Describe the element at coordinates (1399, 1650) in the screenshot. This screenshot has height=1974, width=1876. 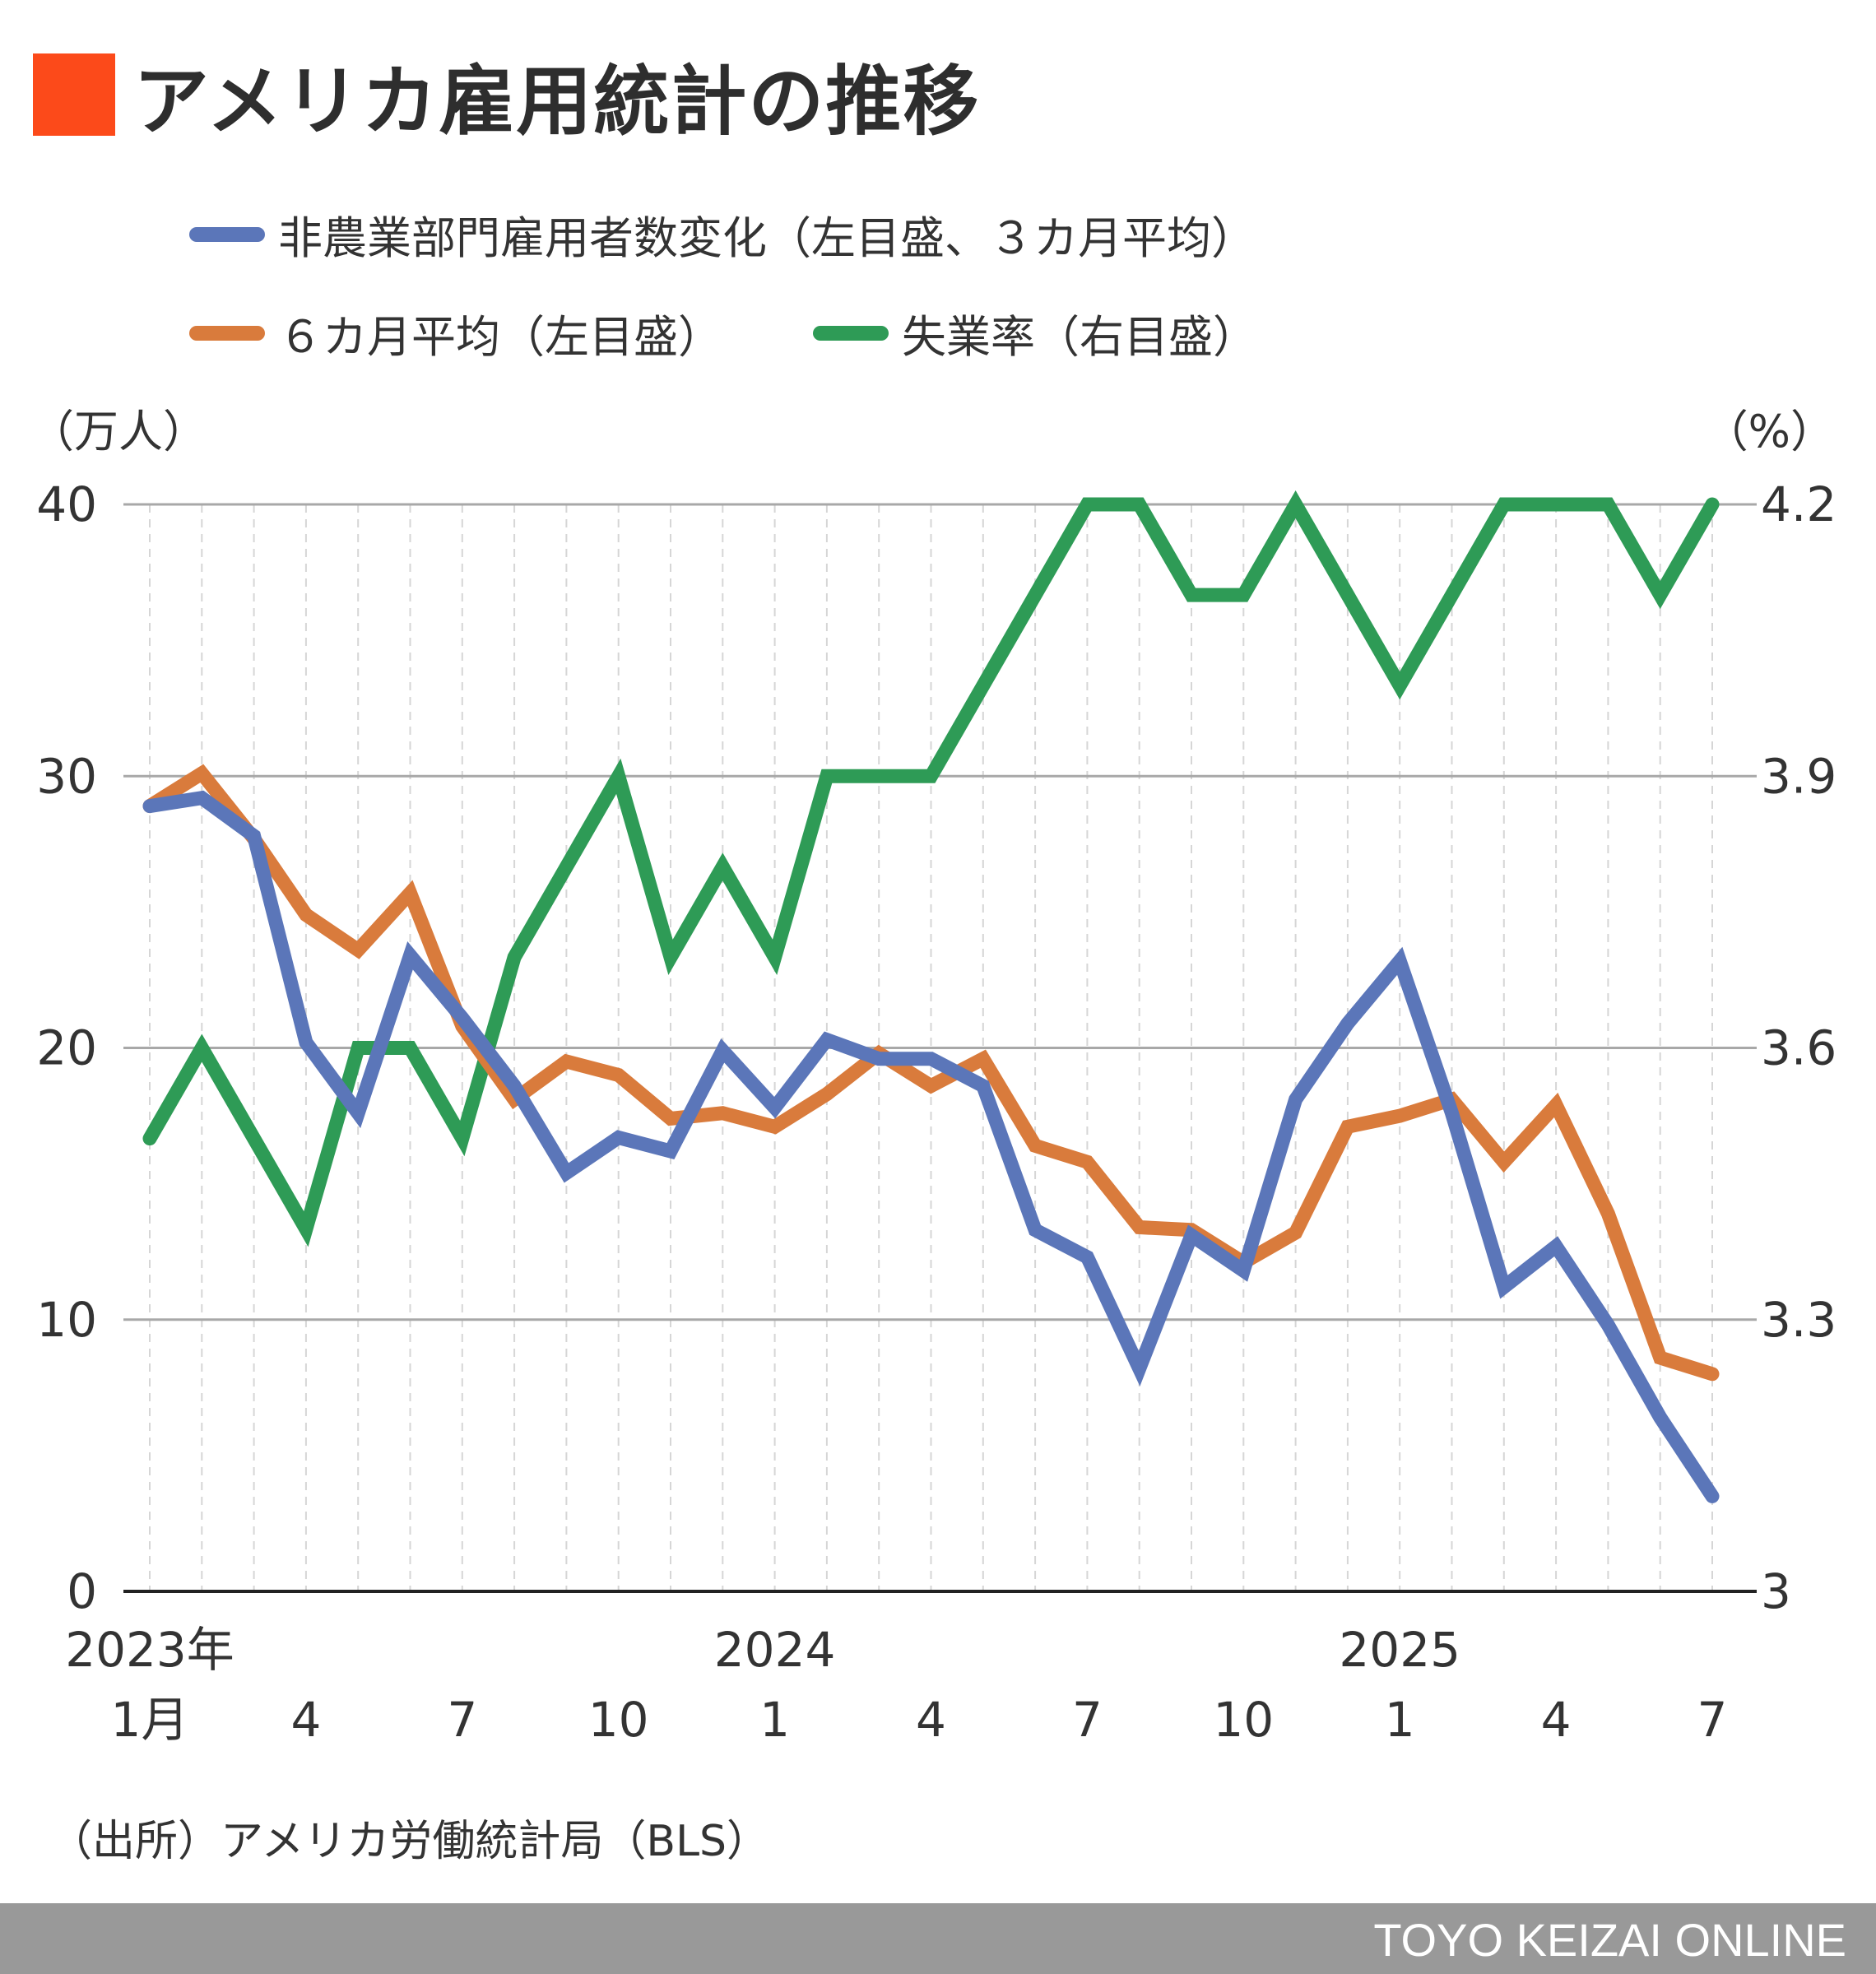
I see `x-axis-year-label: 2025` at that location.